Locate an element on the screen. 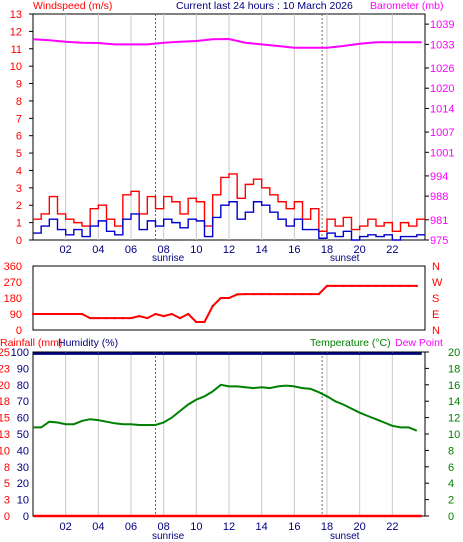  y-tick-label: 25 is located at coordinates (5, 353).